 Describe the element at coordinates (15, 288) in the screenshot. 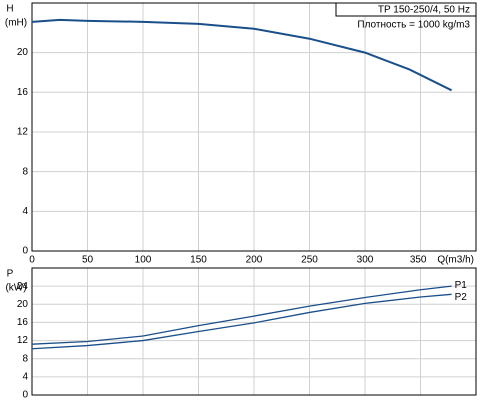

I see `y-axis-unit: (kW)` at that location.